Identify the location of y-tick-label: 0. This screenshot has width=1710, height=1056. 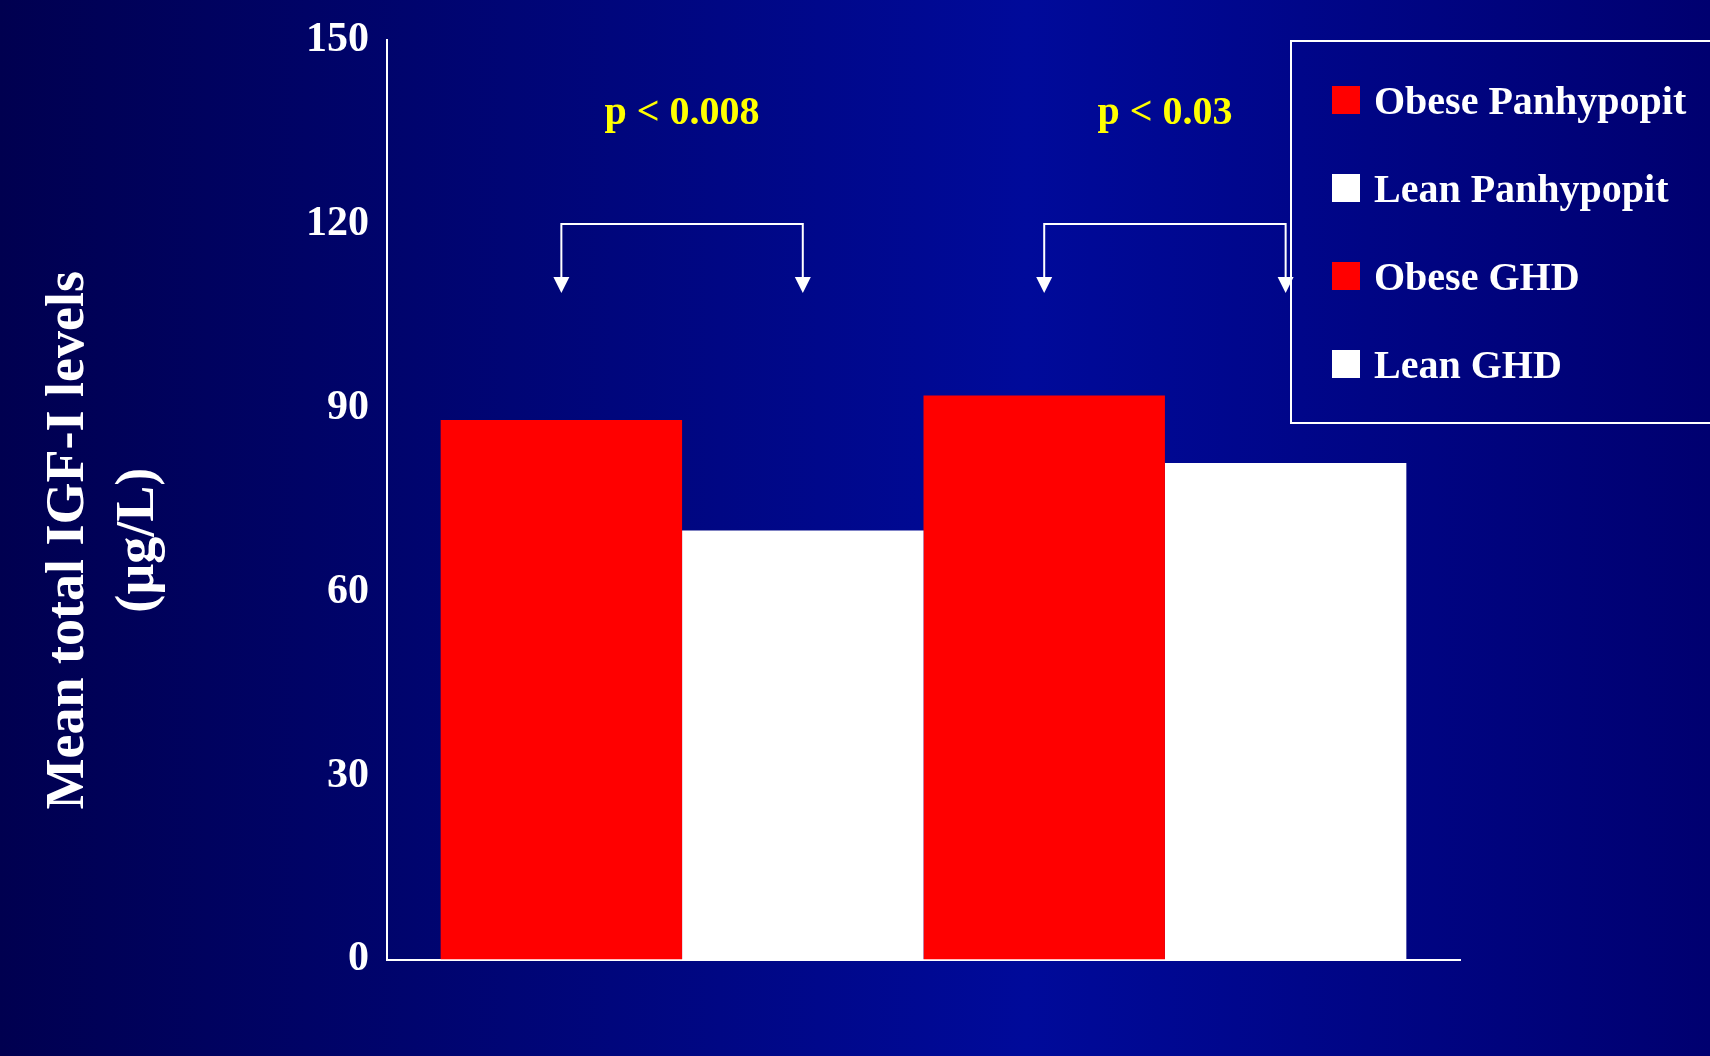
(358, 956).